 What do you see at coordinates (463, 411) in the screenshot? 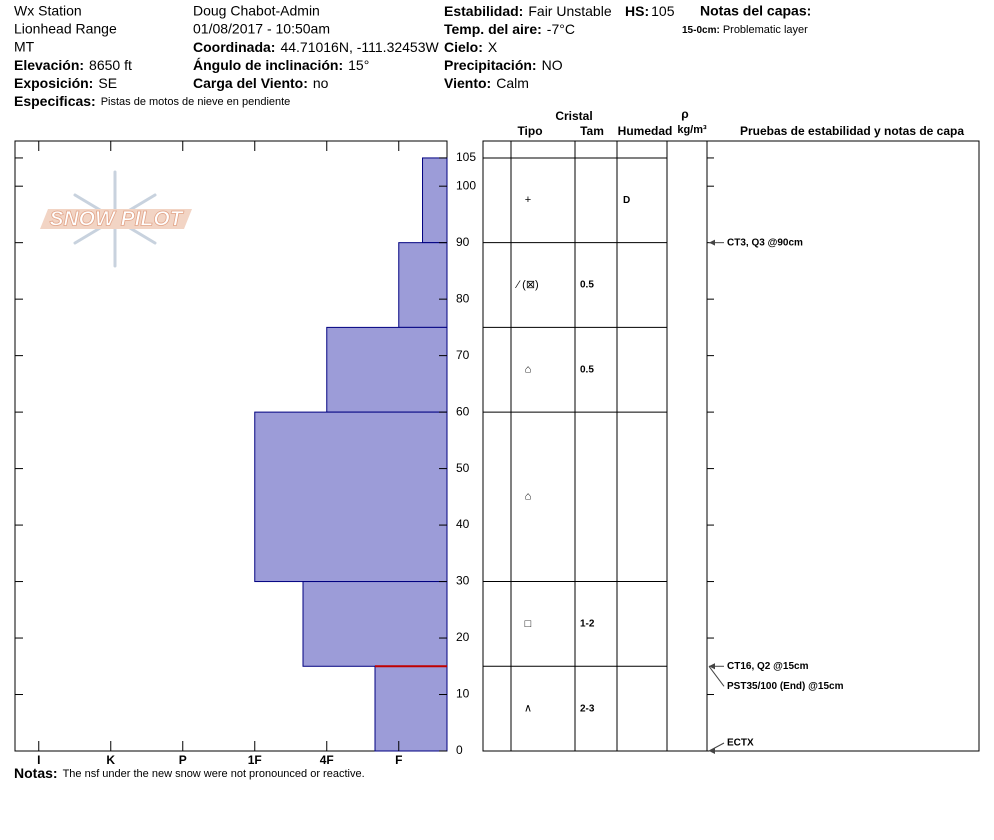
I see `y-tick-label: 60` at bounding box center [463, 411].